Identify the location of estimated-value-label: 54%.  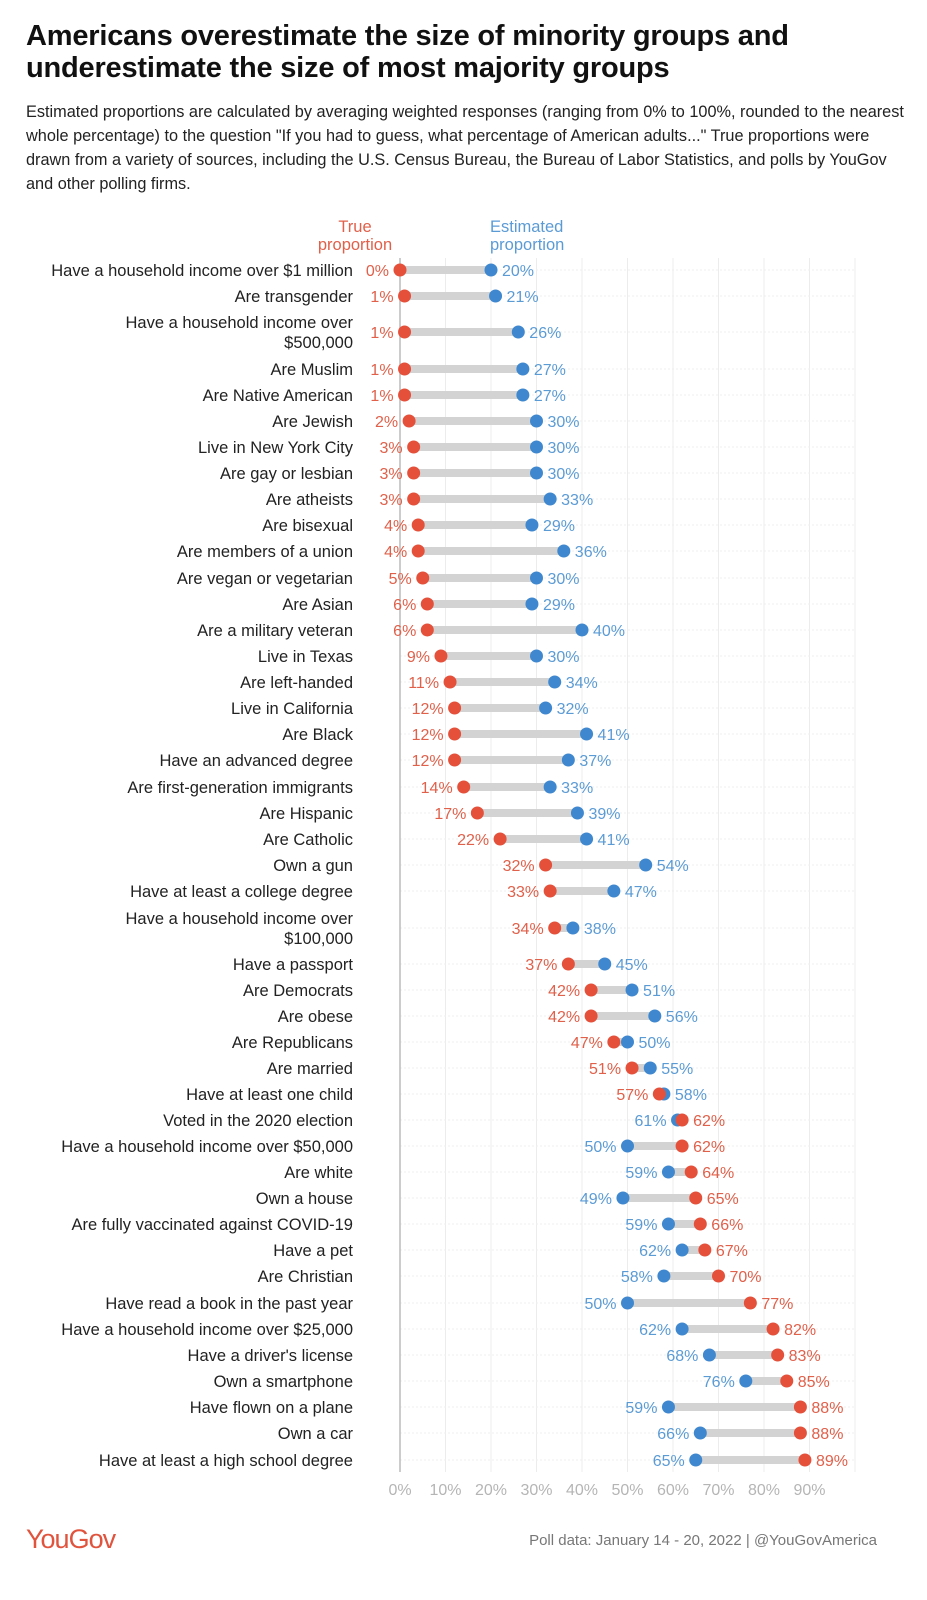
(673, 866).